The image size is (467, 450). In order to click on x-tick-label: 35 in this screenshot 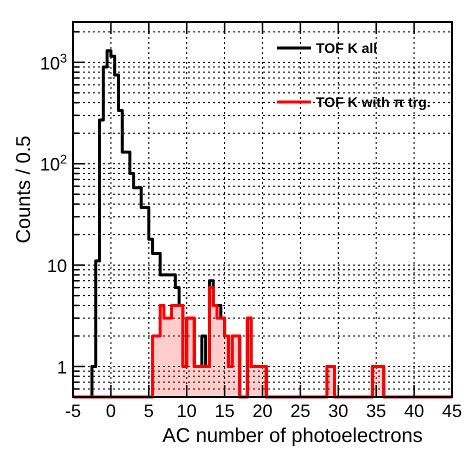, I will do `click(376, 411)`.